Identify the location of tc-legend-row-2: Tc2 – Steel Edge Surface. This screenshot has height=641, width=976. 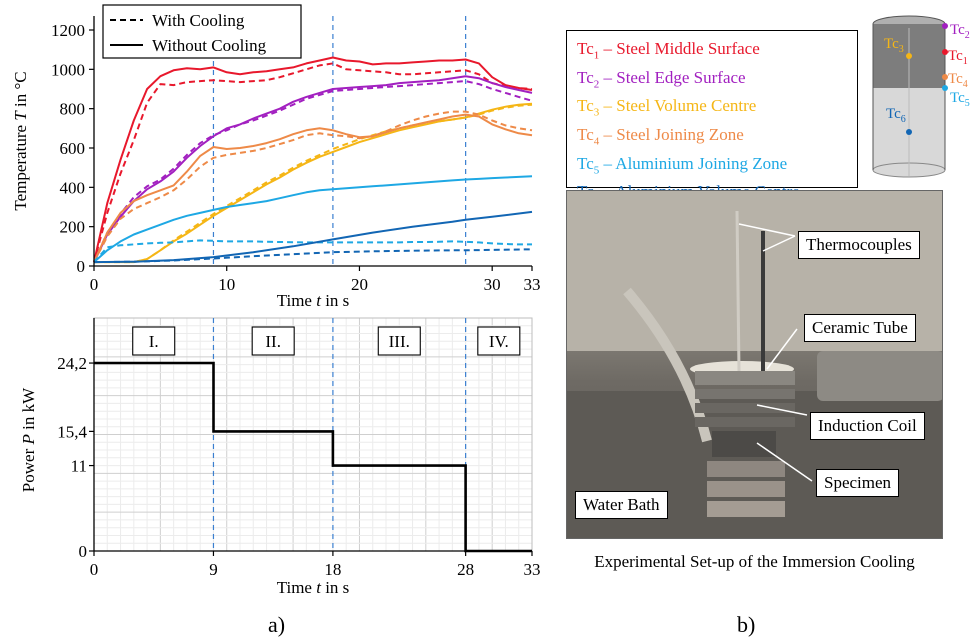
(661, 79).